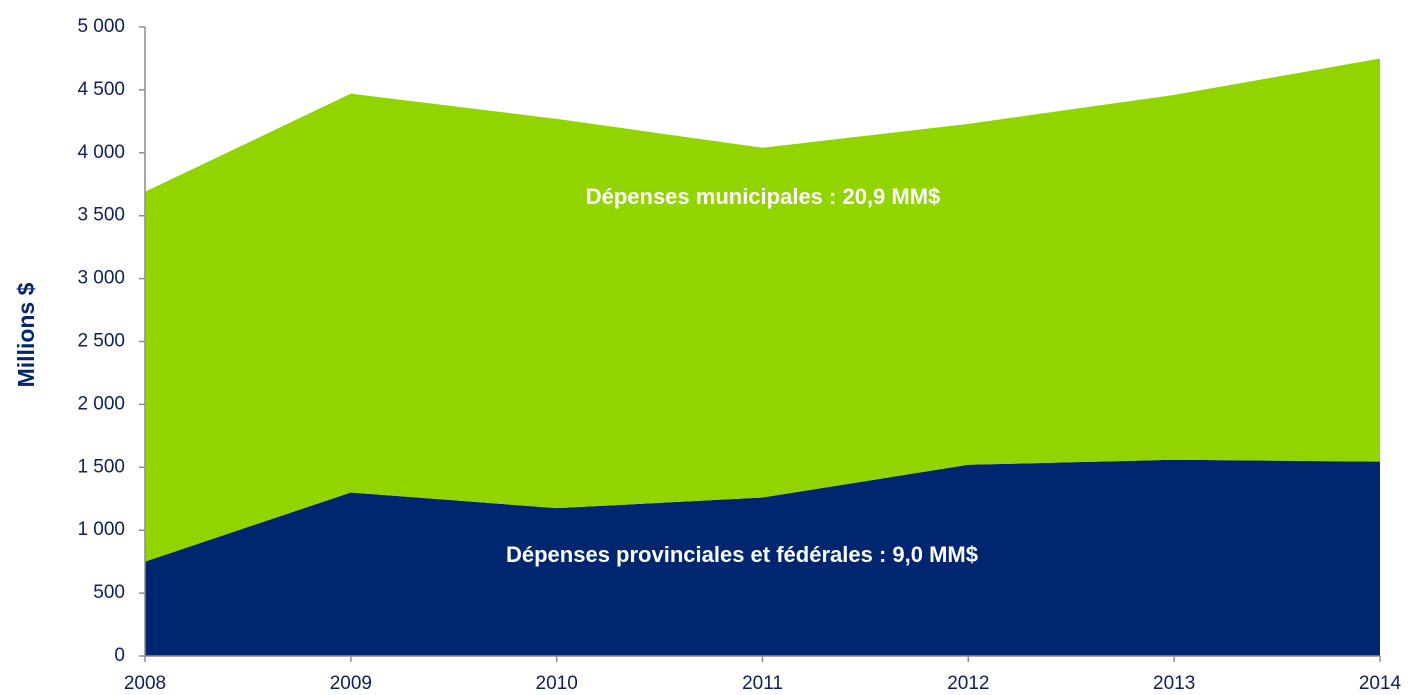 The width and height of the screenshot is (1408, 695). I want to click on y-tick-label: 500, so click(109, 592).